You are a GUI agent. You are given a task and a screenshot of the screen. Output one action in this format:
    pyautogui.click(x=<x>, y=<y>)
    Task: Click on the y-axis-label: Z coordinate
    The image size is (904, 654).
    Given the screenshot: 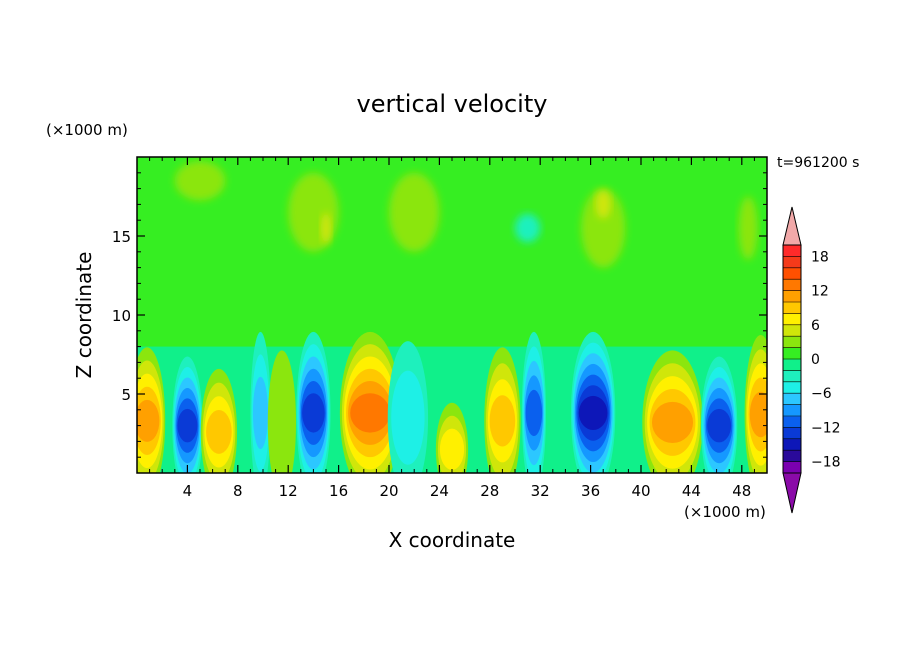 What is the action you would take?
    pyautogui.click(x=84, y=315)
    